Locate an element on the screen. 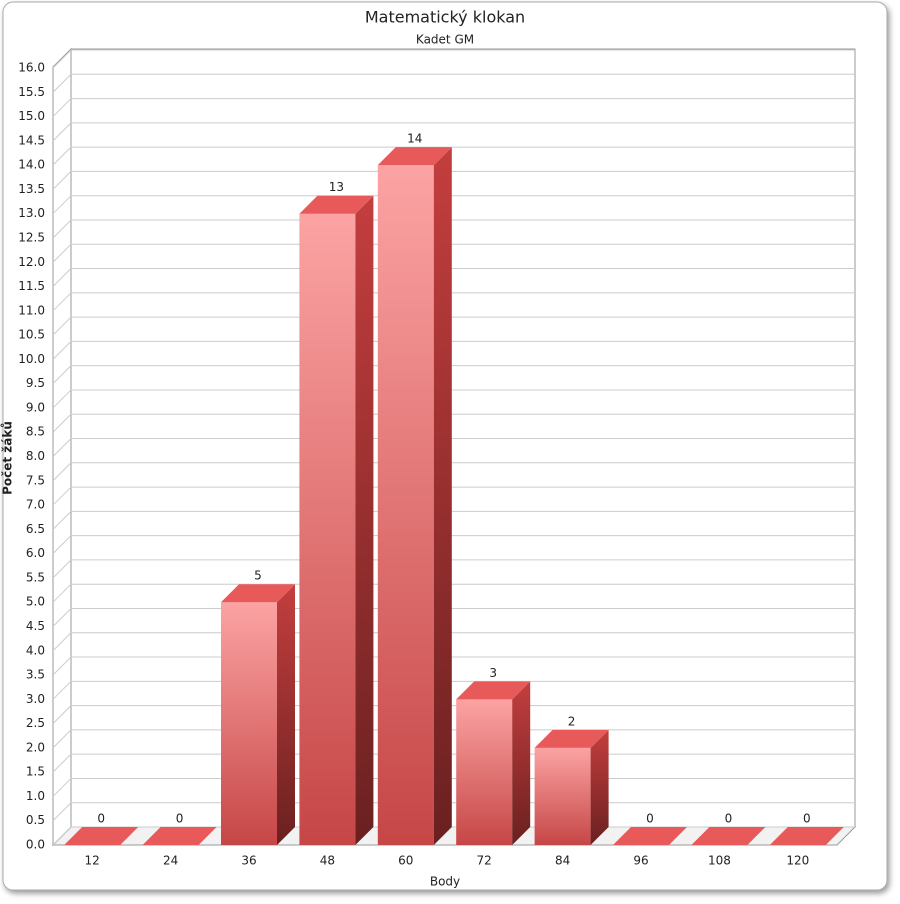  y-tick-label: 4.0 is located at coordinates (35, 650).